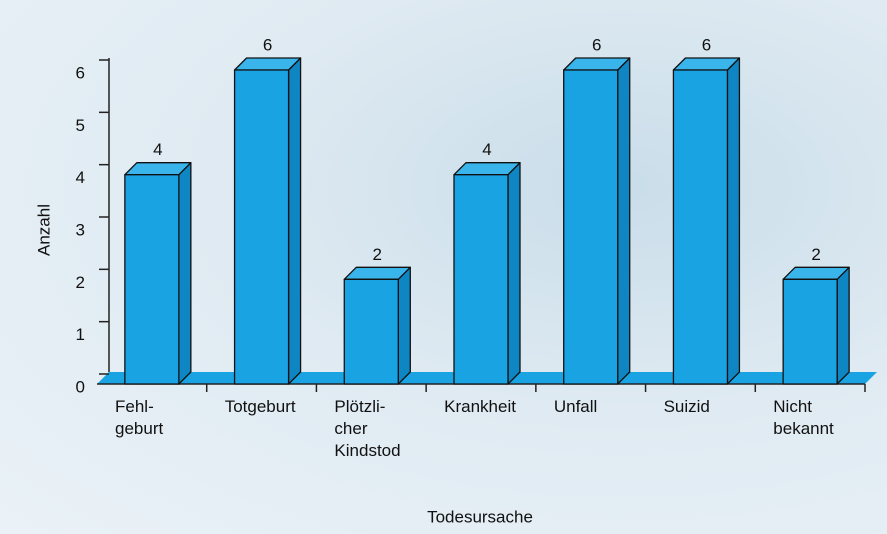 The height and width of the screenshot is (534, 887). Describe the element at coordinates (43, 230) in the screenshot. I see `y-axis-label: Anzahl` at that location.